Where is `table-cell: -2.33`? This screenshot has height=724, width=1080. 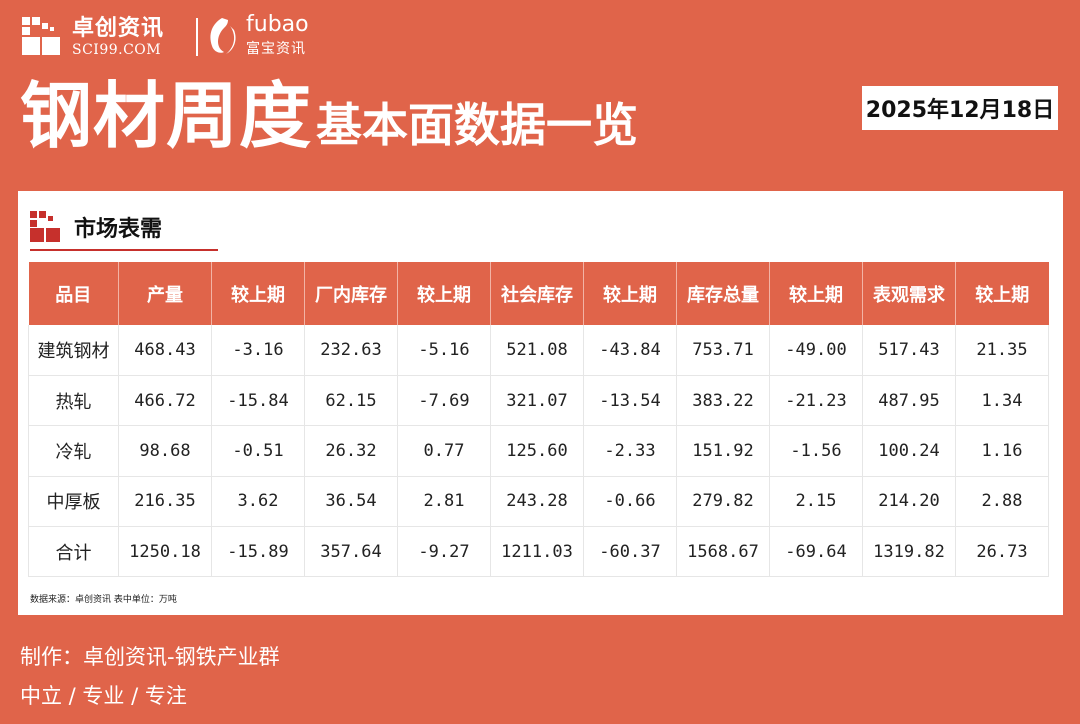 table-cell: -2.33 is located at coordinates (630, 451).